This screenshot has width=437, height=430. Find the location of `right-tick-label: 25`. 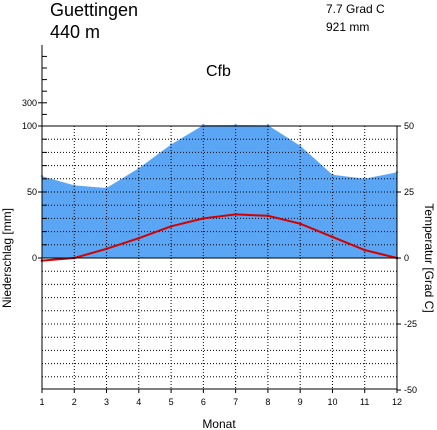

right-tick-label: 25 is located at coordinates (409, 192).